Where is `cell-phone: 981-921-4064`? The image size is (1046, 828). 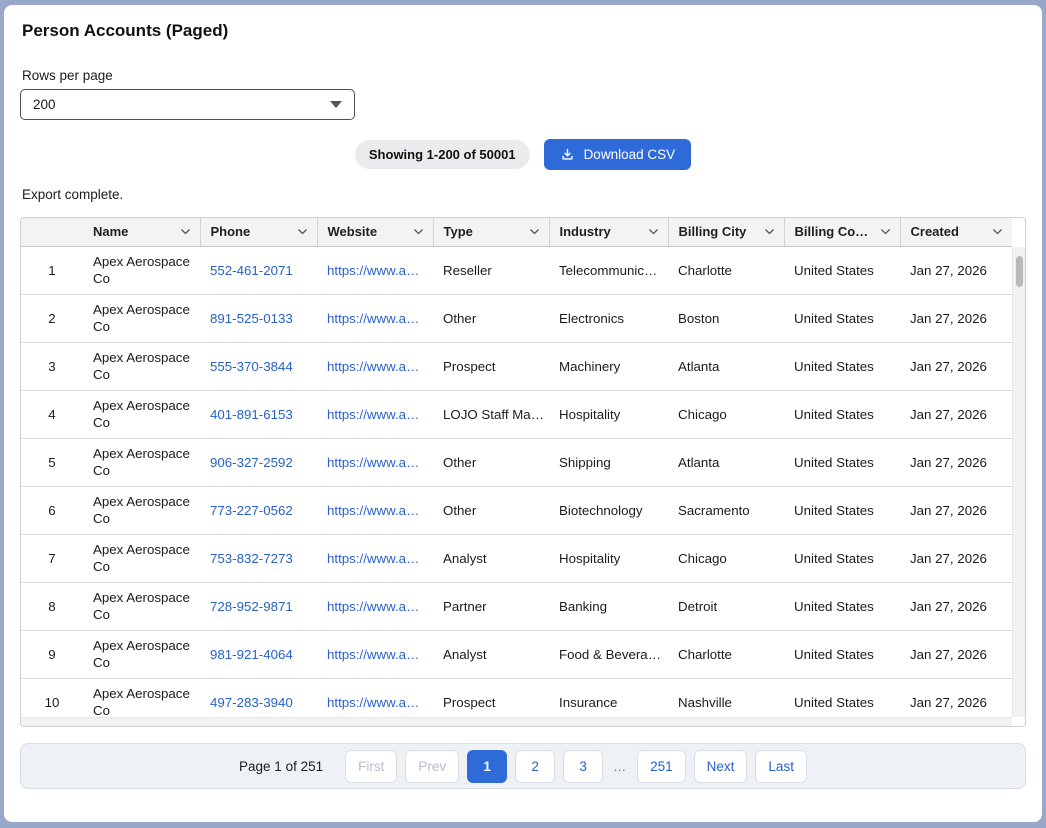 cell-phone: 981-921-4064 is located at coordinates (258, 653).